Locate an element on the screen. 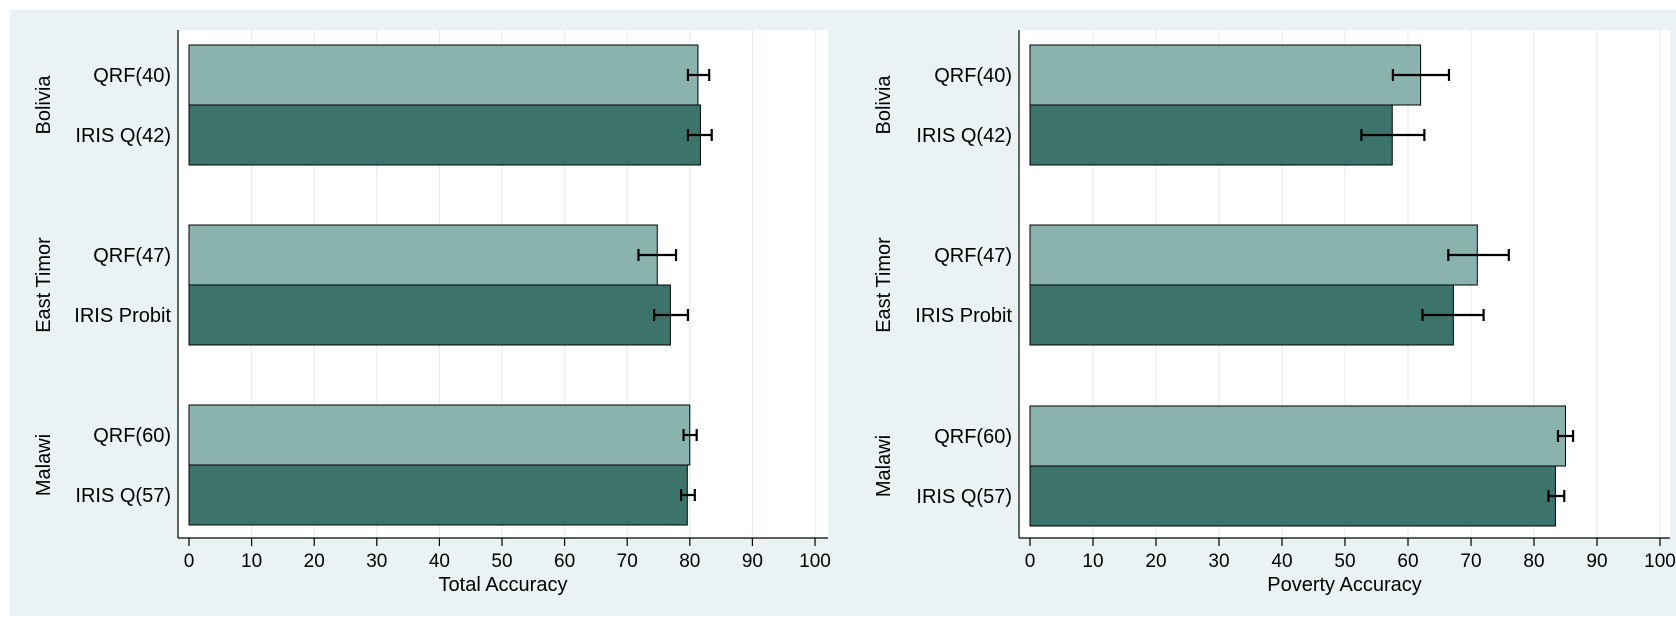  x-axis-title: Poverty Accuracy is located at coordinates (1344, 585).